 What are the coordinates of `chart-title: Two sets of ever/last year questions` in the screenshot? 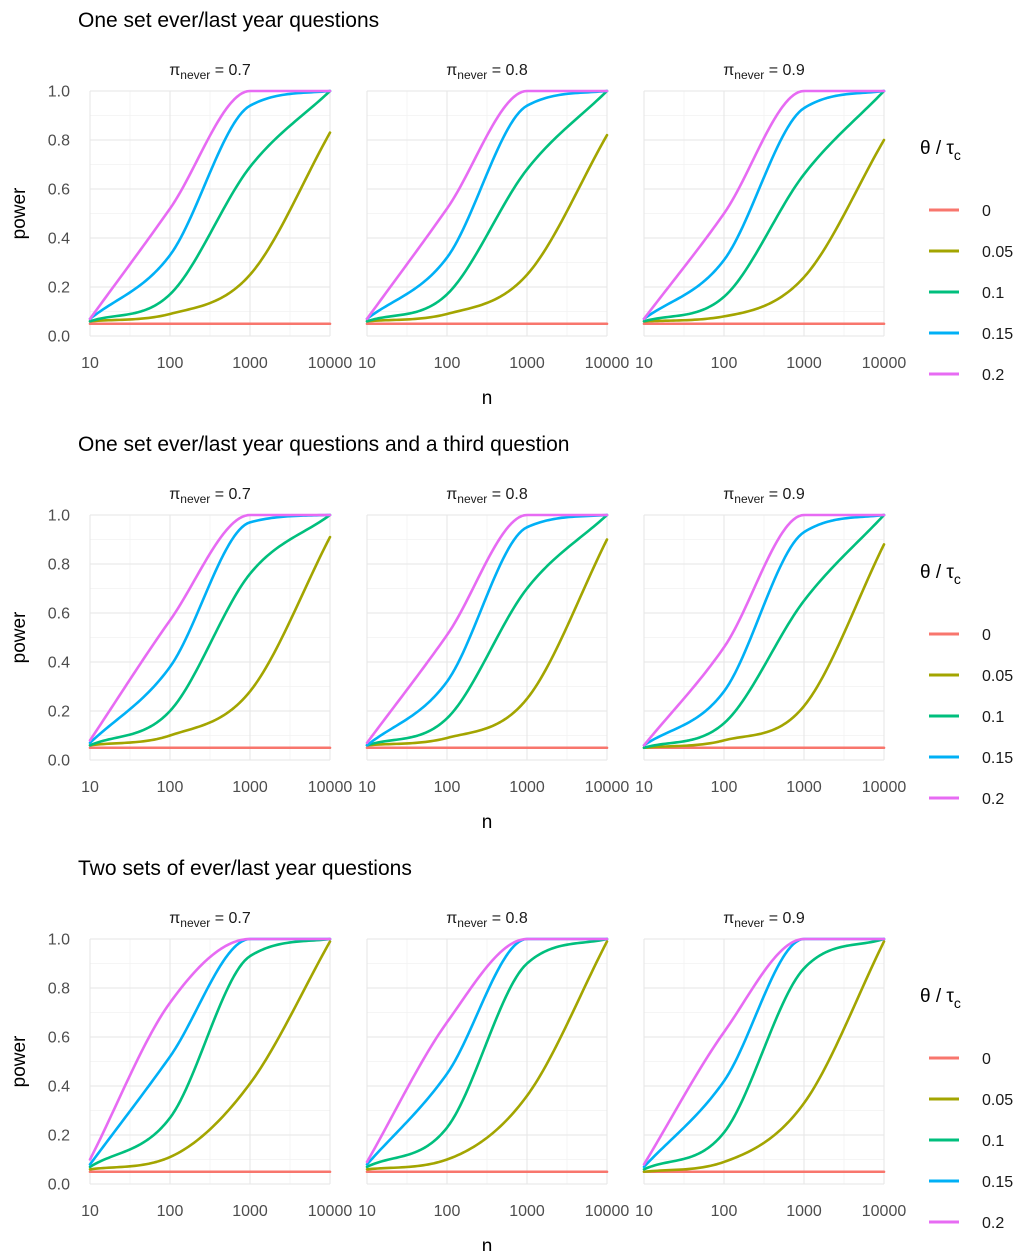 It's located at (245, 868).